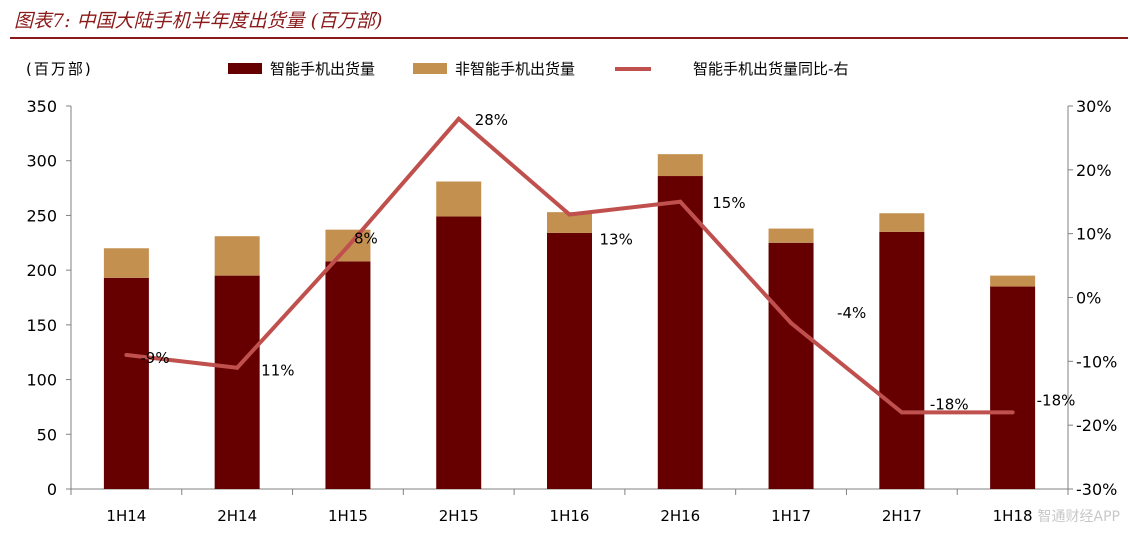 The image size is (1130, 536). What do you see at coordinates (237, 516) in the screenshot?
I see `x-axis-tick-label: 2H14` at bounding box center [237, 516].